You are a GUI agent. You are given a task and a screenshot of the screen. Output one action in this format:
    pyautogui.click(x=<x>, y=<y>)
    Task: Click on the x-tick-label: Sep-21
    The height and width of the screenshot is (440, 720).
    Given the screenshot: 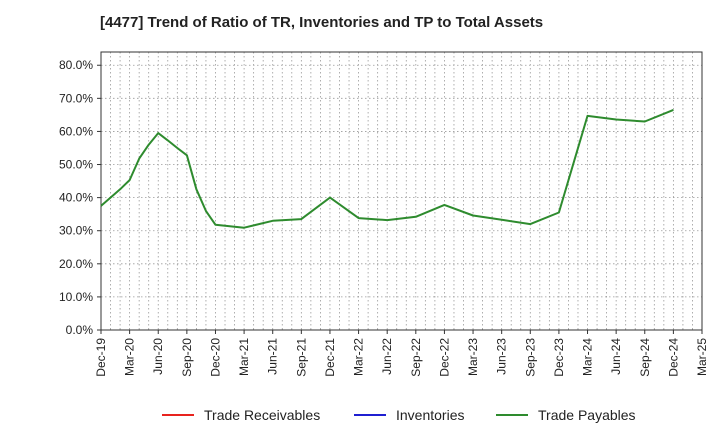 What is the action you would take?
    pyautogui.click(x=301, y=357)
    